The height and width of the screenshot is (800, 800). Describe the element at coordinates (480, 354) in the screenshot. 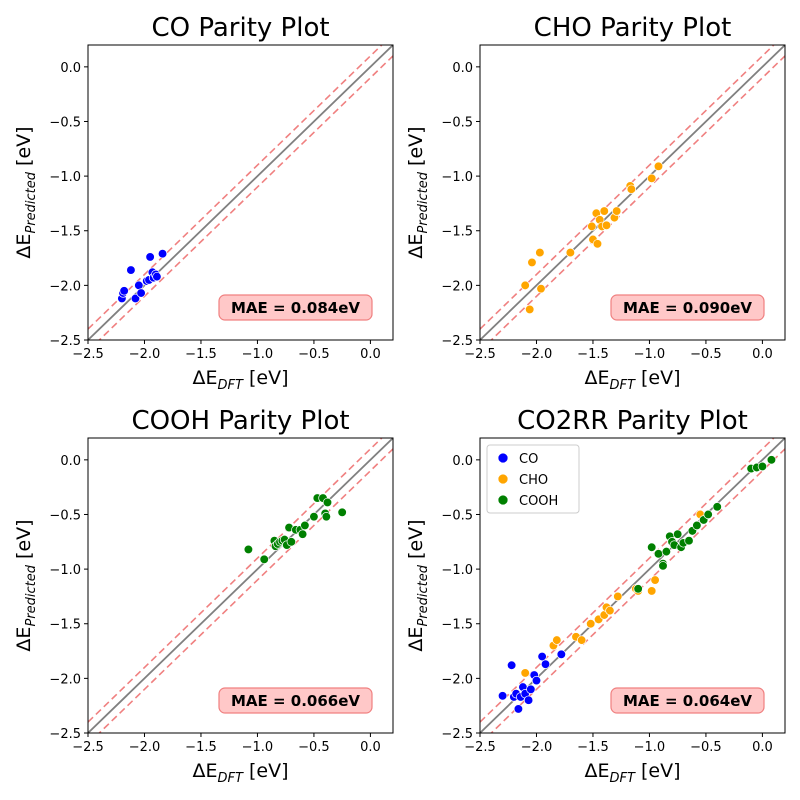

I see `x-tick-label: −2.5` at that location.